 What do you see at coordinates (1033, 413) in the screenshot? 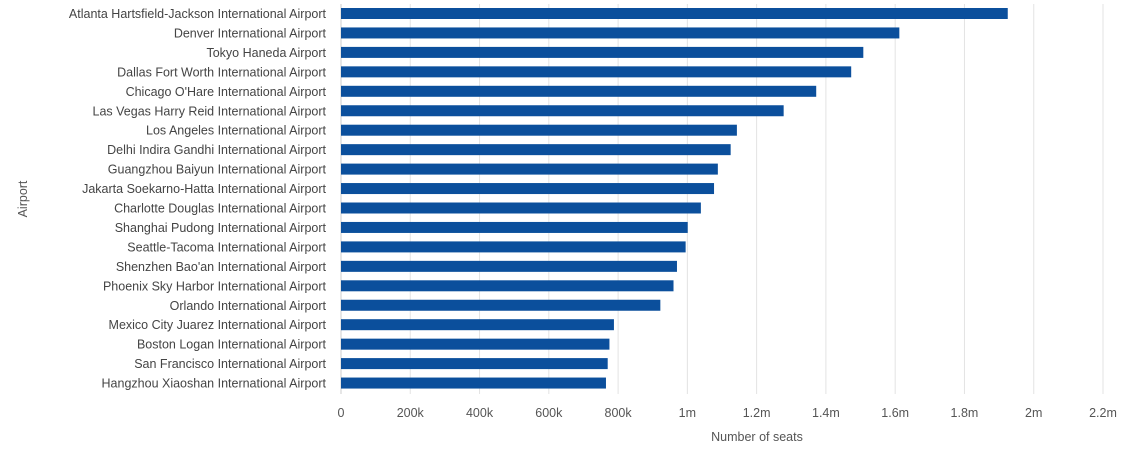
I see `x-tick-label: 2m` at bounding box center [1033, 413].